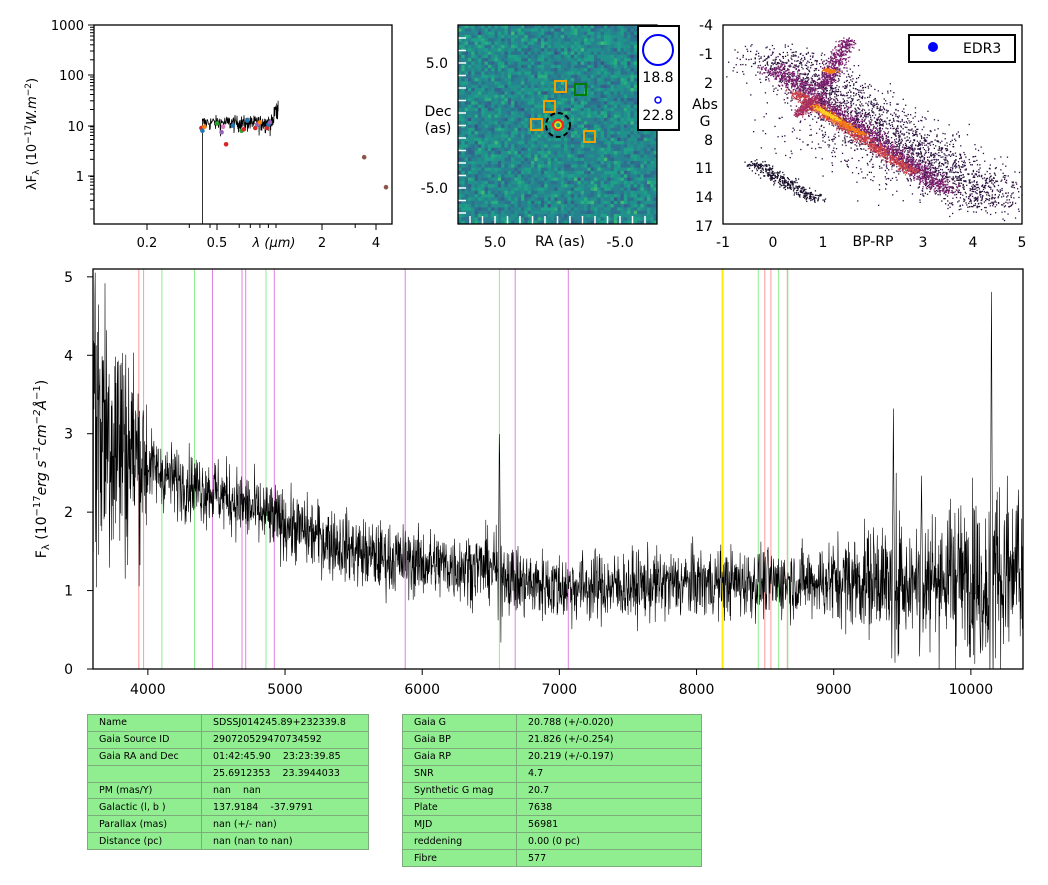  I want to click on table-value: SDSSJ014245.89+232339.8, so click(285, 723).